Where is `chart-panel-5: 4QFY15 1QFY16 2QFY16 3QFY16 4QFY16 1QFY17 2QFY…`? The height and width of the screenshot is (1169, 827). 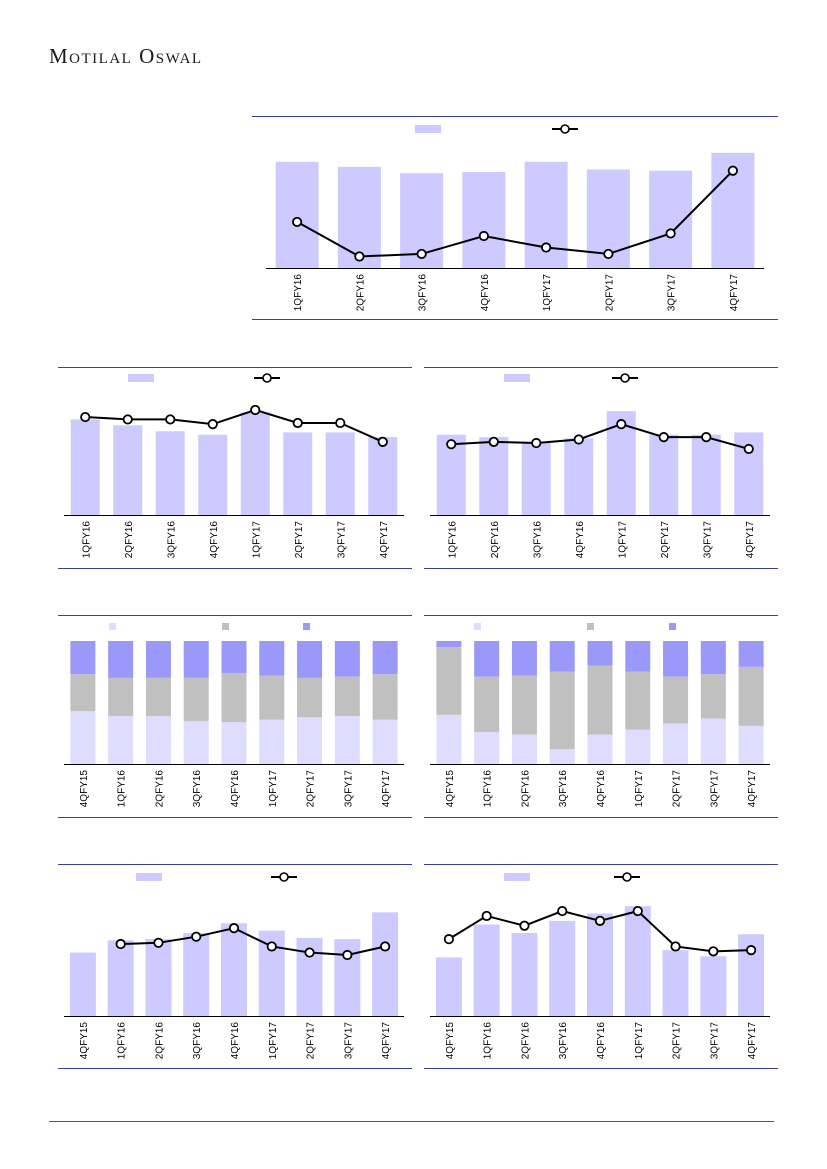 chart-panel-5: 4QFY15 1QFY16 2QFY16 3QFY16 4QFY16 1QFY17 2QFY… is located at coordinates (601, 716).